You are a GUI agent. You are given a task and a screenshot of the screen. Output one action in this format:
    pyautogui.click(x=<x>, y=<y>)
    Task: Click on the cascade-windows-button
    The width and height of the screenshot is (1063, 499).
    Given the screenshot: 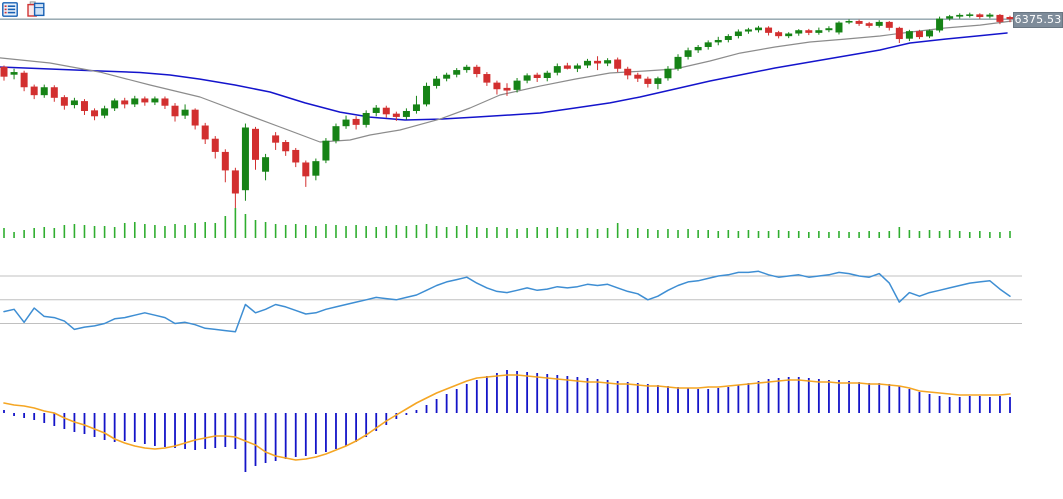 What is the action you would take?
    pyautogui.click(x=36, y=9)
    